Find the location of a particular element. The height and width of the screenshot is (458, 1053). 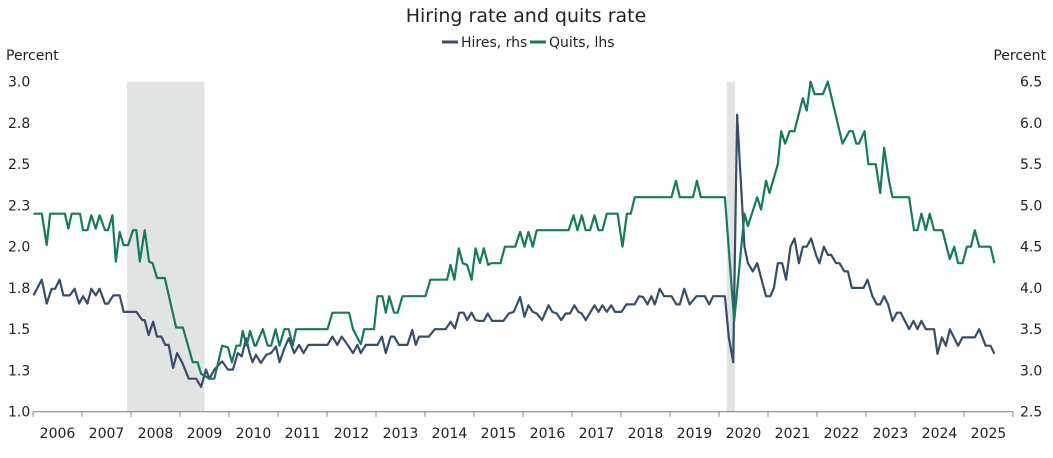

x-tick-label: 2017 is located at coordinates (597, 434).